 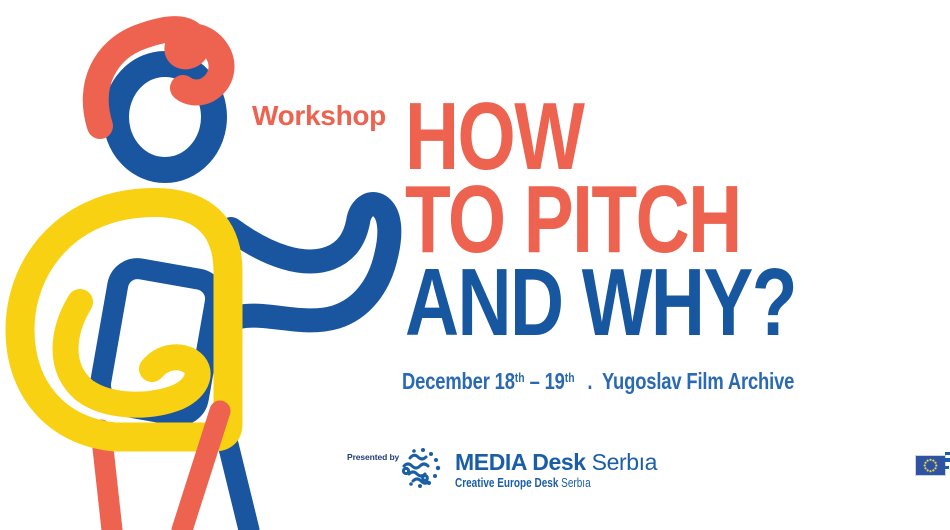 What do you see at coordinates (238, 479) in the screenshot?
I see `figure-leg-back` at bounding box center [238, 479].